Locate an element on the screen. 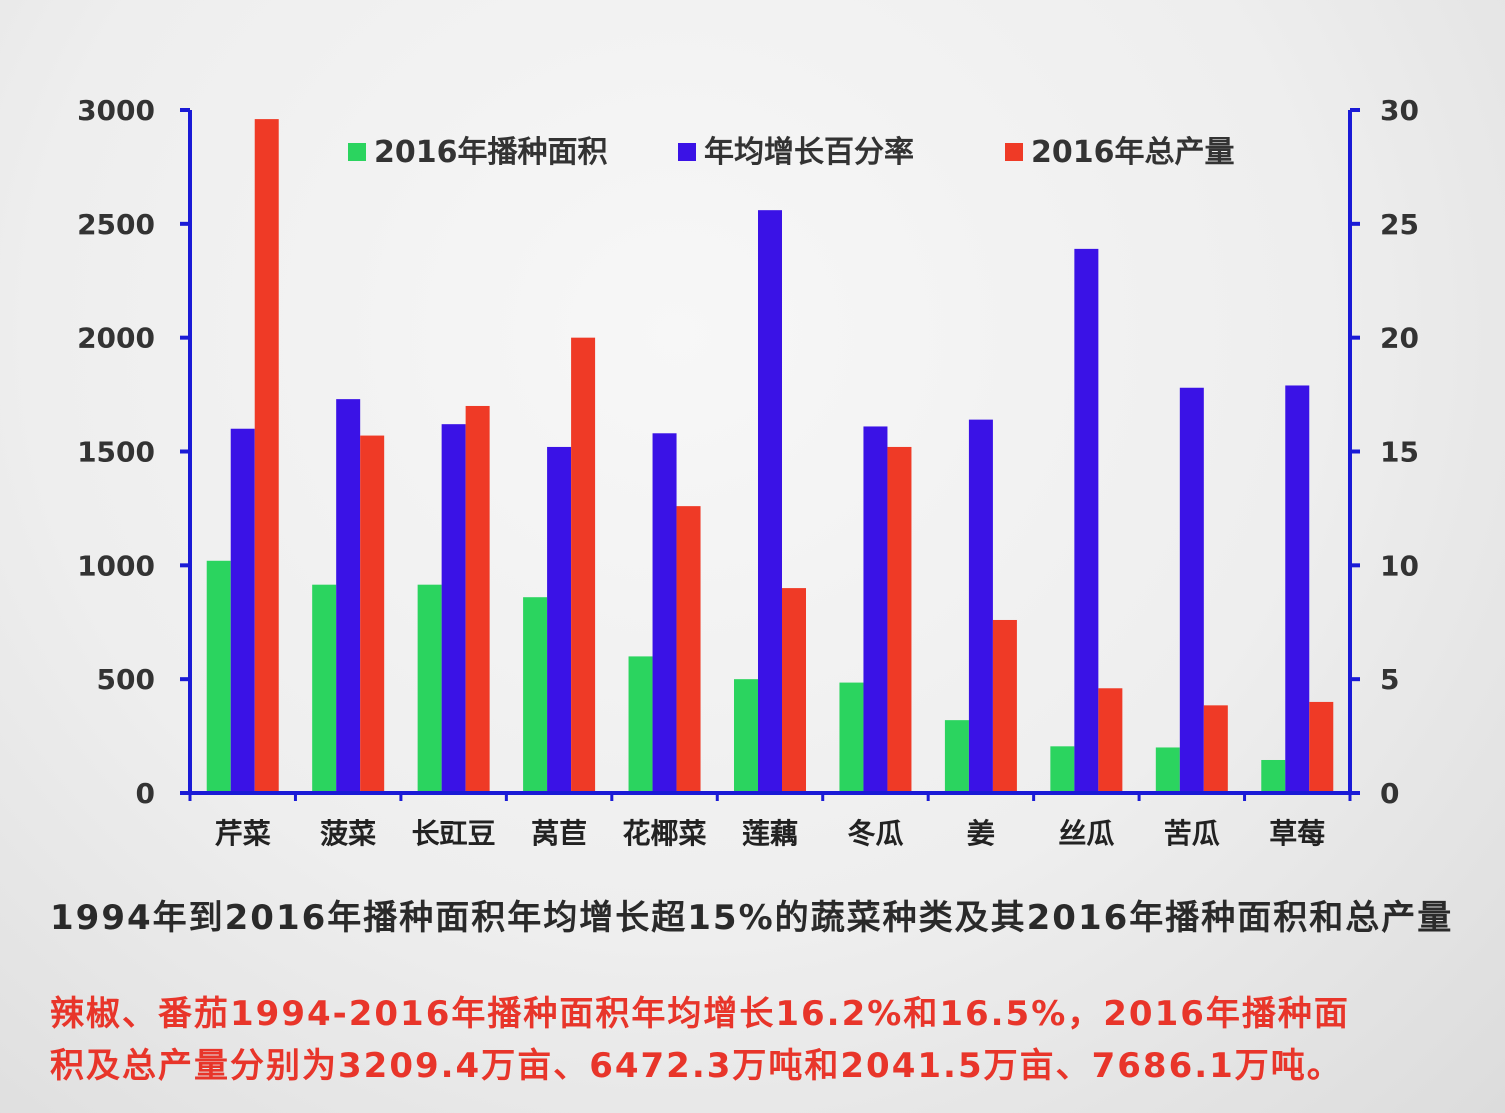 This screenshot has height=1113, width=1505. y-right-tick-label-2: 5 is located at coordinates (1389, 679).